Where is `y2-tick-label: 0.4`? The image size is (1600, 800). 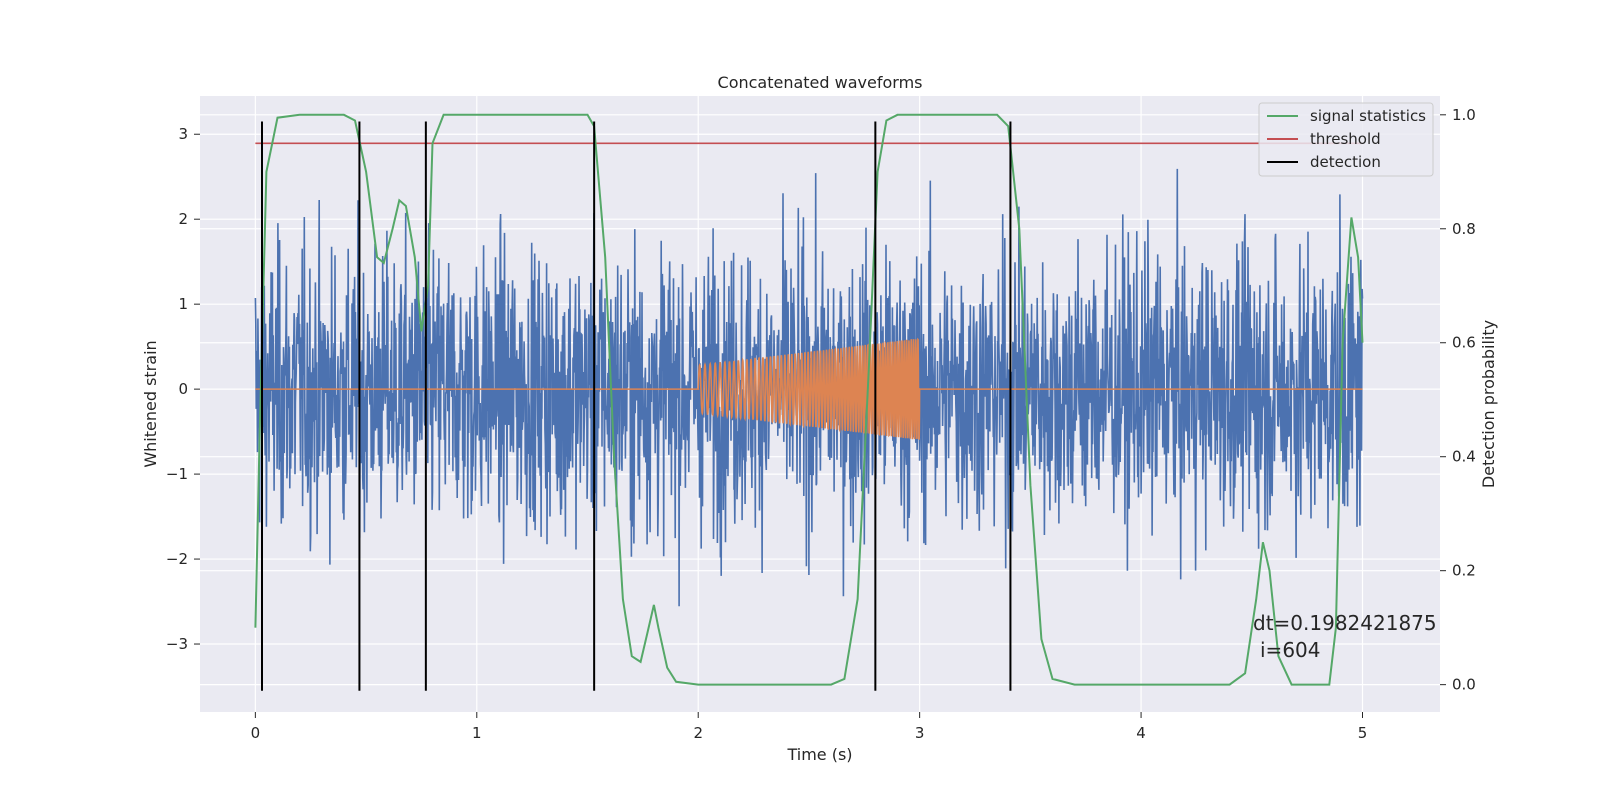 y2-tick-label: 0.4 is located at coordinates (1464, 457).